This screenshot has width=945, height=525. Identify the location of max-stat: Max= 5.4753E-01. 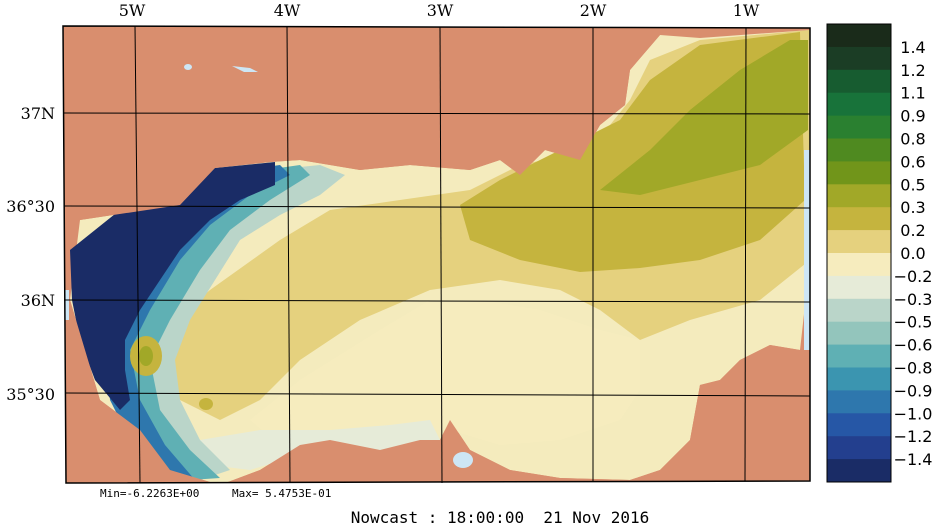
(281, 493).